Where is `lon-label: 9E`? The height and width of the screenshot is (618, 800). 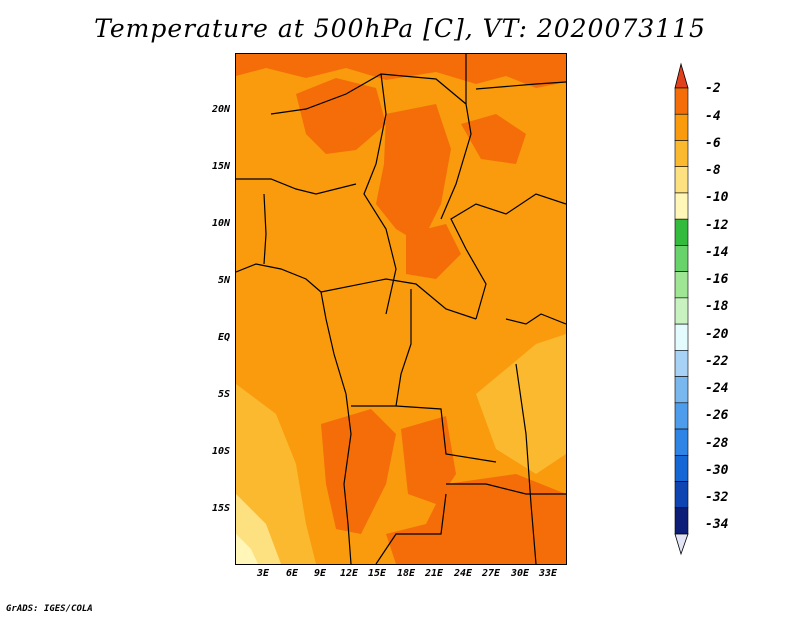
lon-label: 9E is located at coordinates (320, 573).